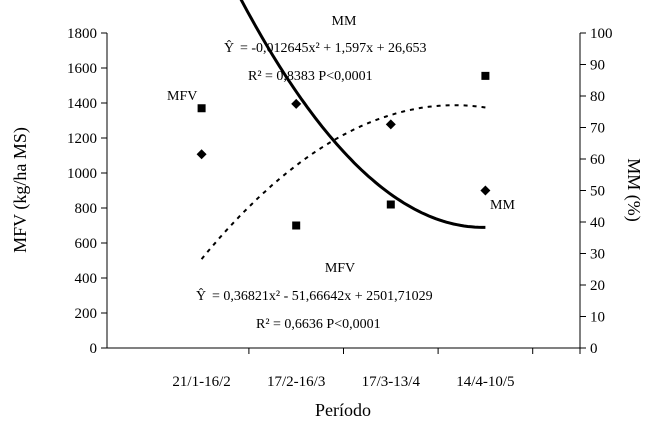 This screenshot has height=421, width=654. Describe the element at coordinates (376, 369) in the screenshot. I see `x-ticks: 21/1-16/2 17/2-16/3 17/3-13/4 14/4-10/5` at that location.